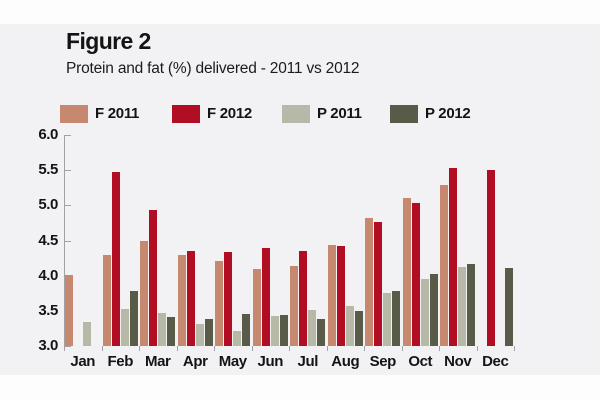  I want to click on bar-f-2012-apr, so click(190, 298).